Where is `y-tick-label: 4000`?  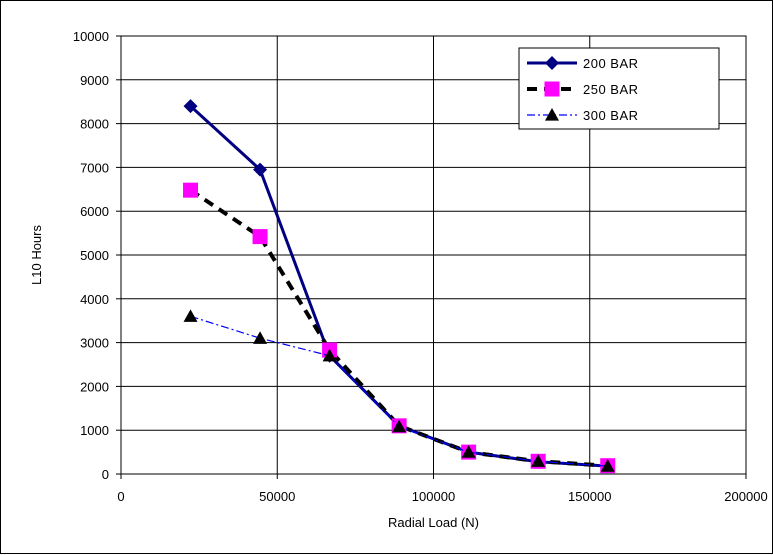
y-tick-label: 4000 is located at coordinates (94, 299).